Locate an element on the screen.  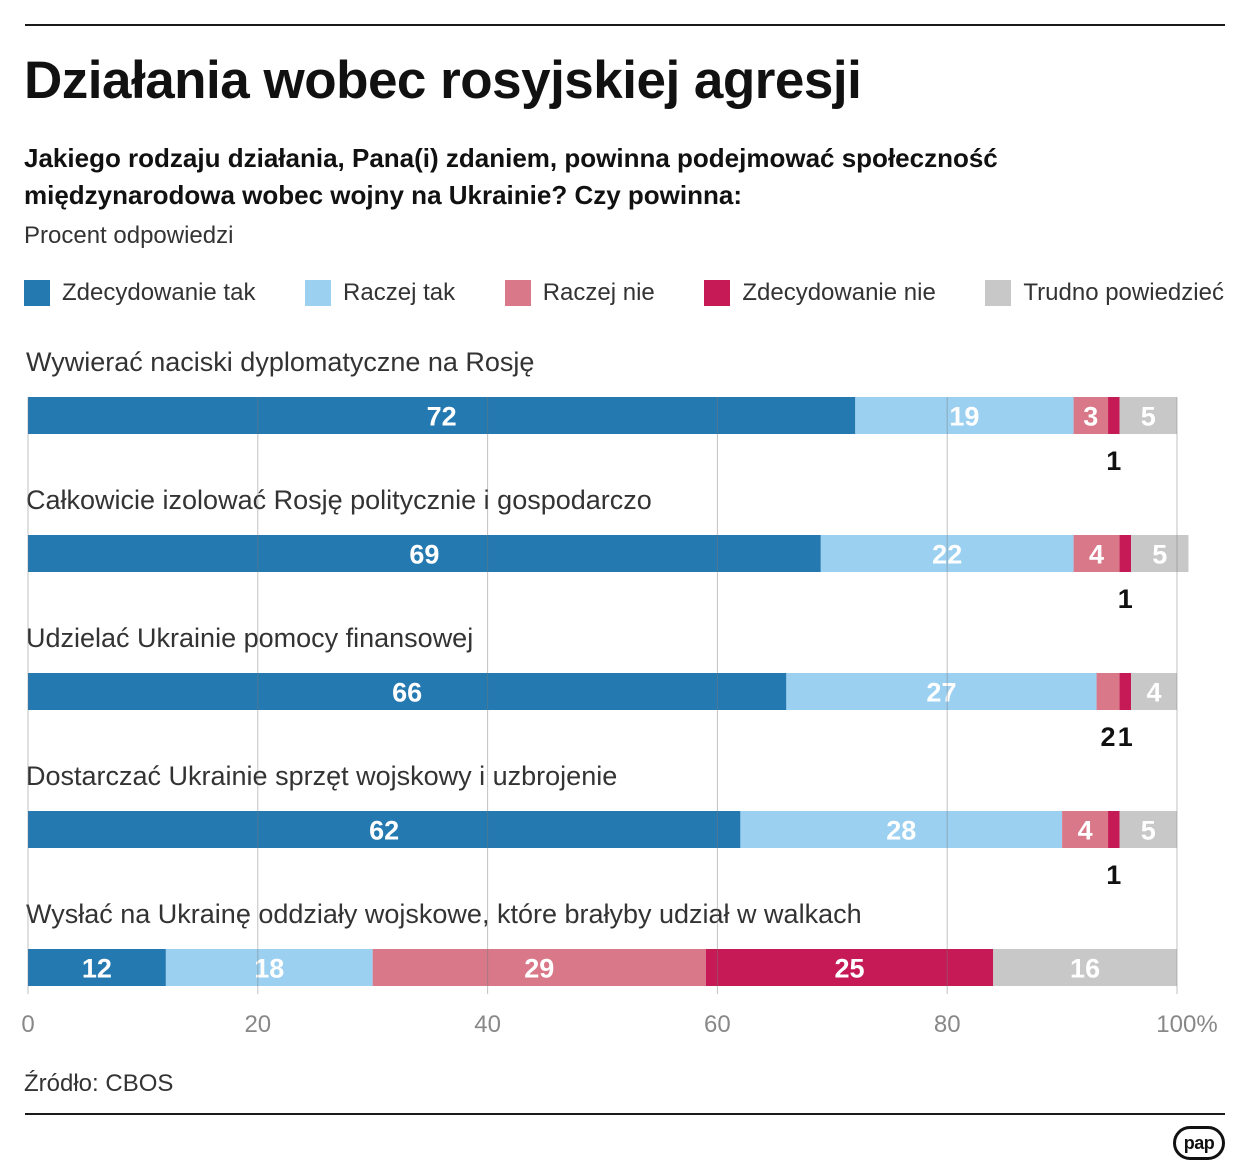
legend-label-1: Zdecydowanie tak is located at coordinates (159, 292).